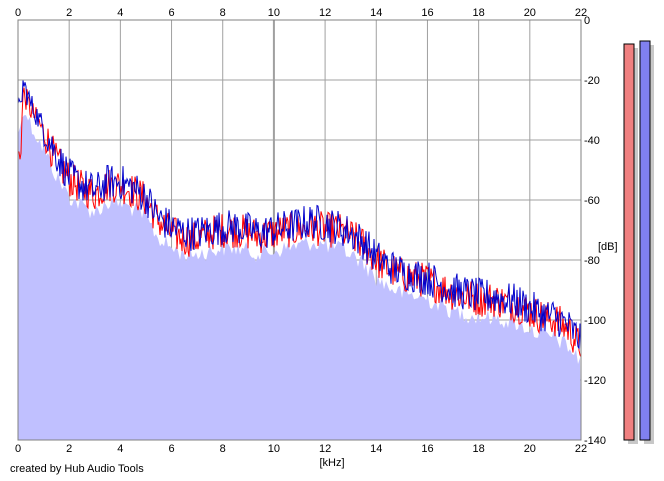  What do you see at coordinates (274, 13) in the screenshot?
I see `x-tick-label-top: 10` at bounding box center [274, 13].